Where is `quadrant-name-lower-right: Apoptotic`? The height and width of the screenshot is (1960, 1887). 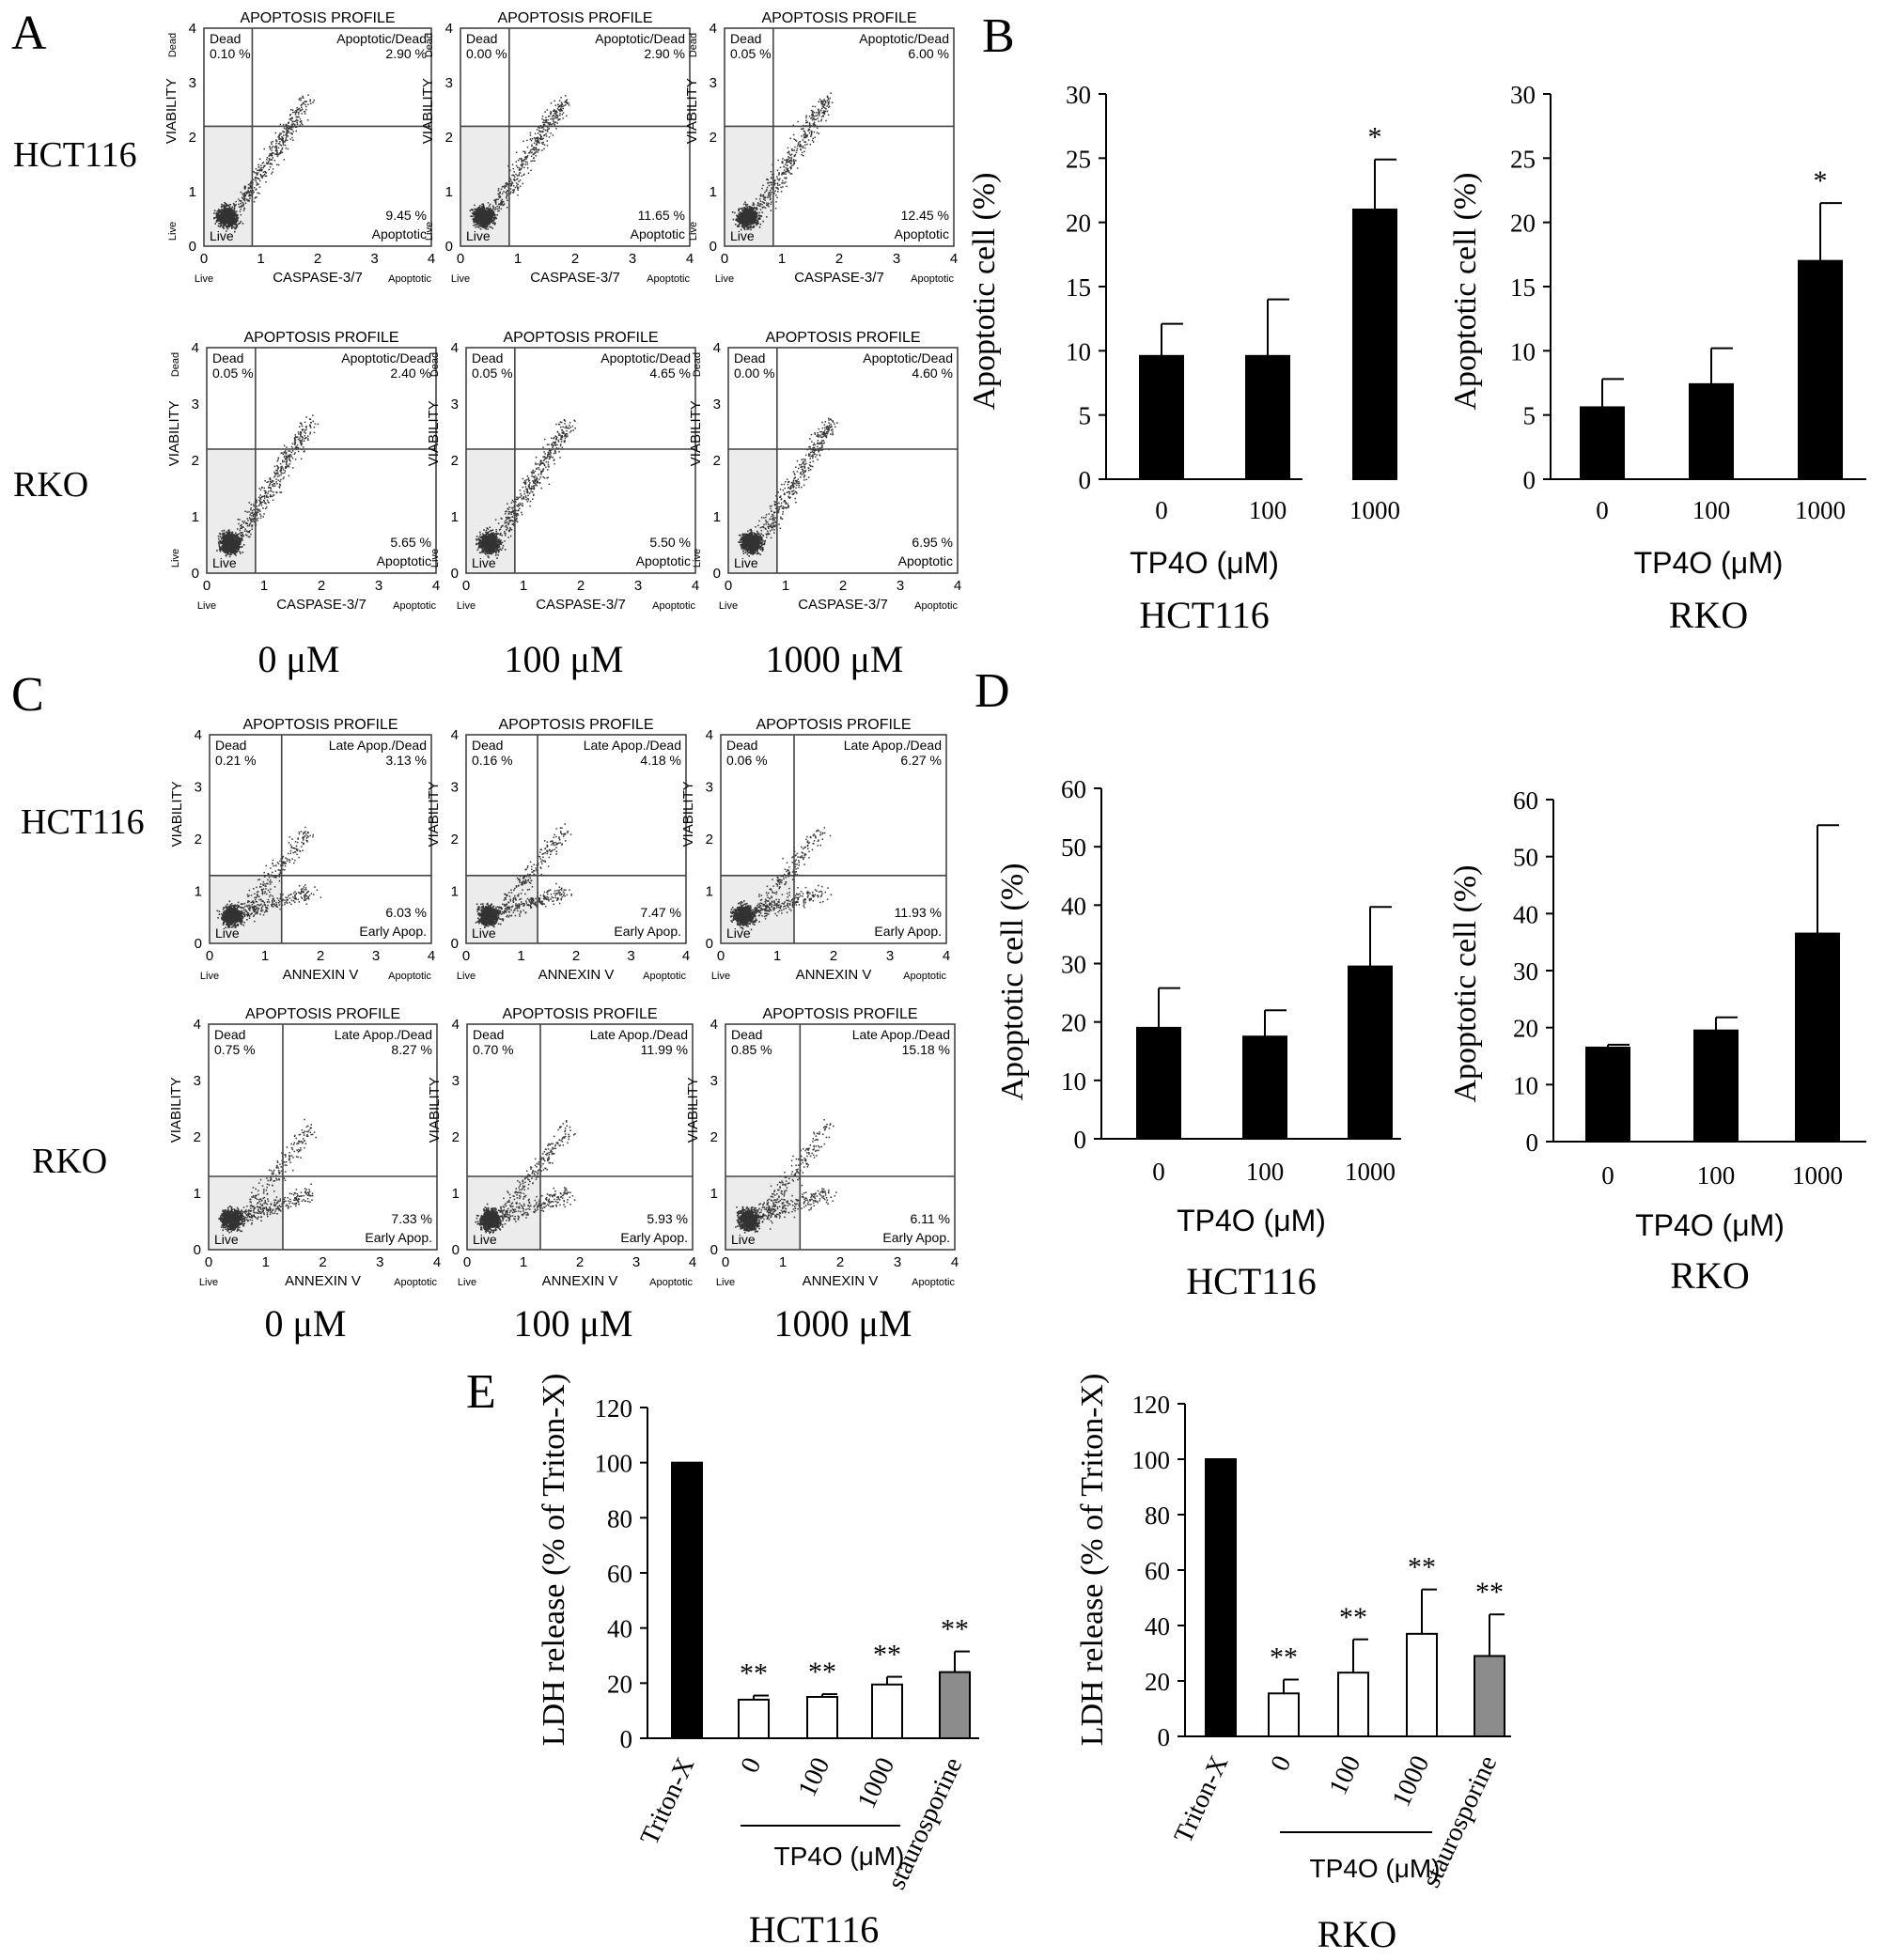
quadrant-name-lower-right: Apoptotic is located at coordinates (658, 233).